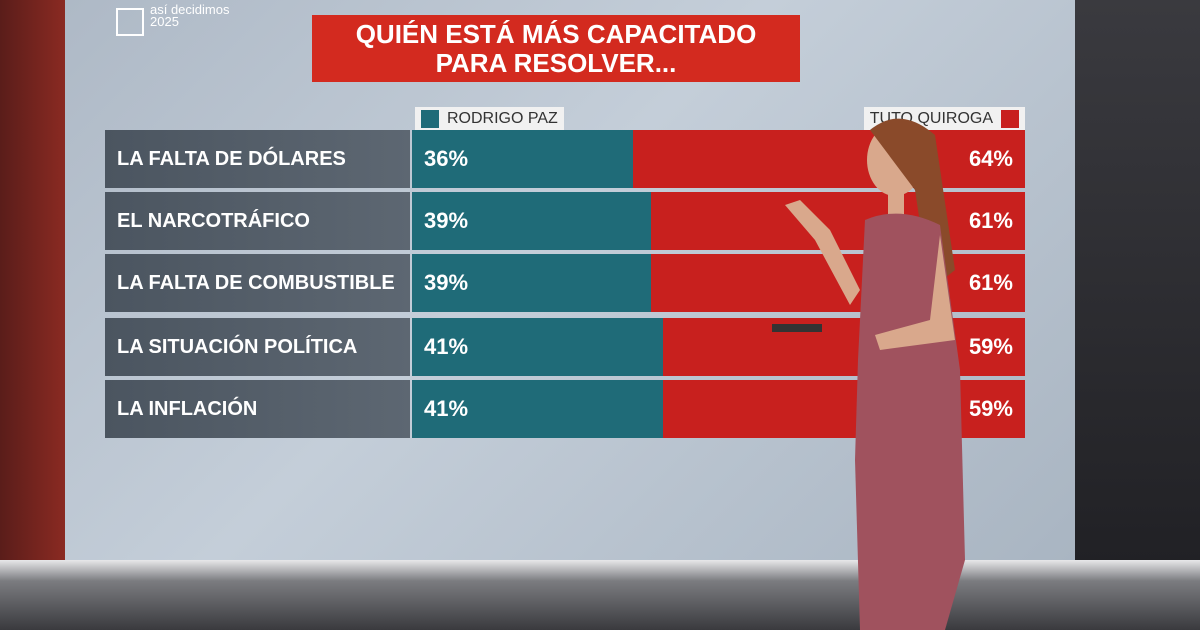  What do you see at coordinates (231, 159) in the screenshot?
I see `category-text: LA FALTA DE DÓLARES` at bounding box center [231, 159].